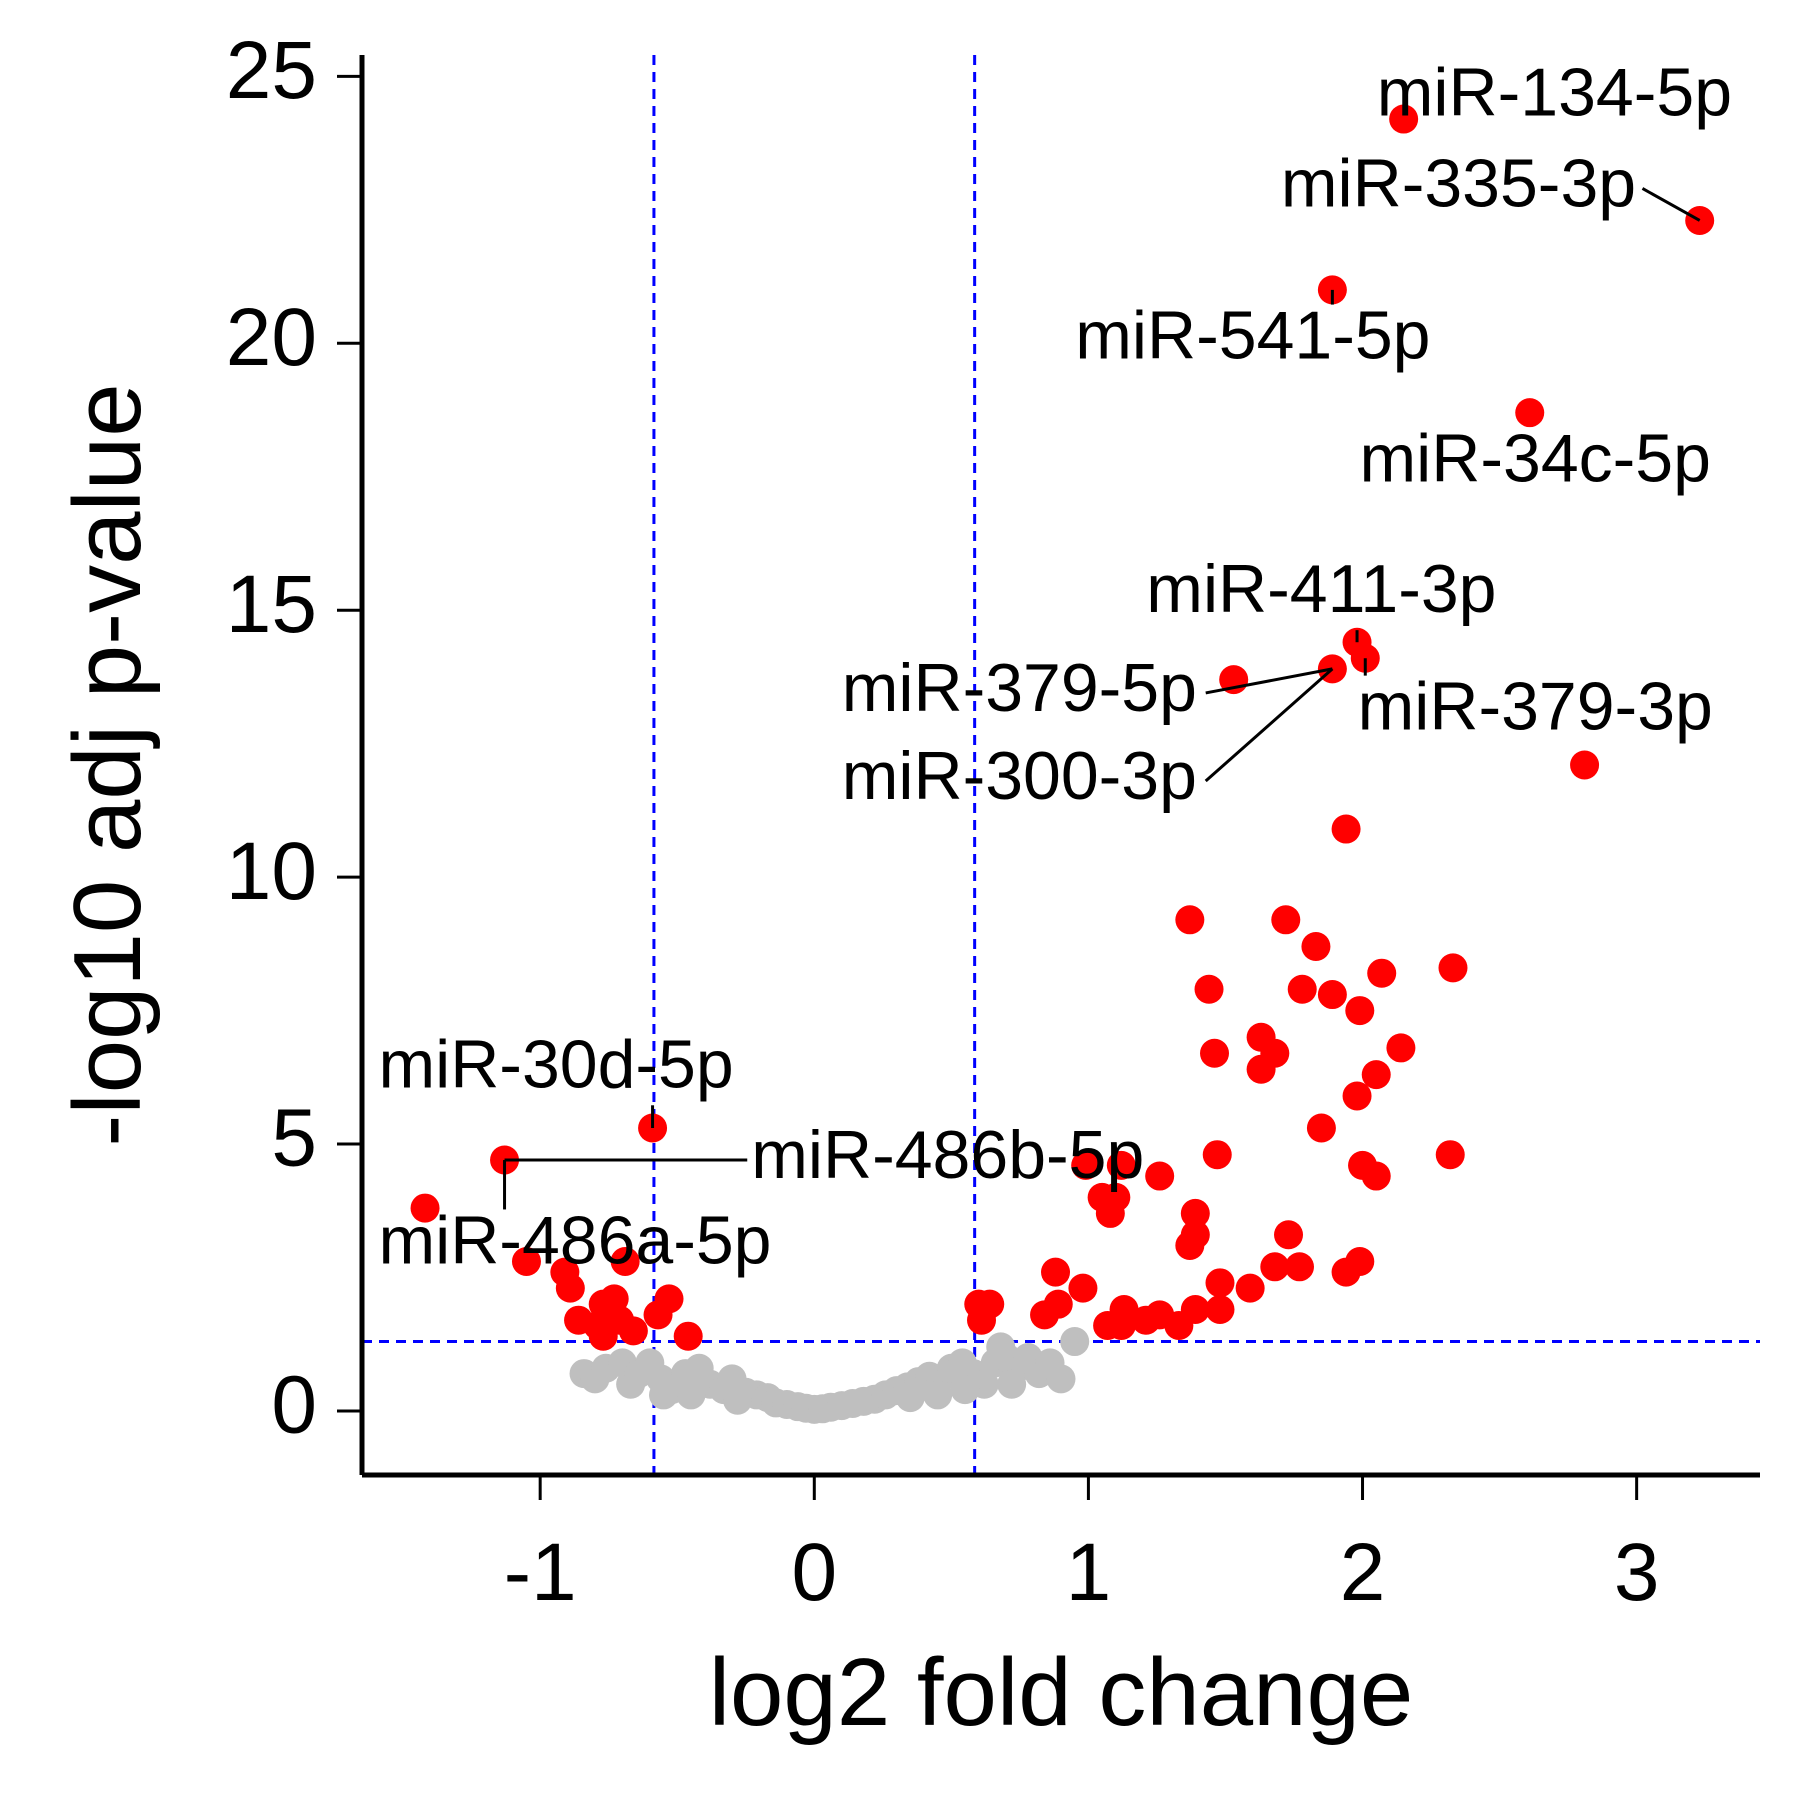 This screenshot has height=1800, width=1800. Describe the element at coordinates (1019, 776) in the screenshot. I see `point-label: miR-300-3p` at that location.